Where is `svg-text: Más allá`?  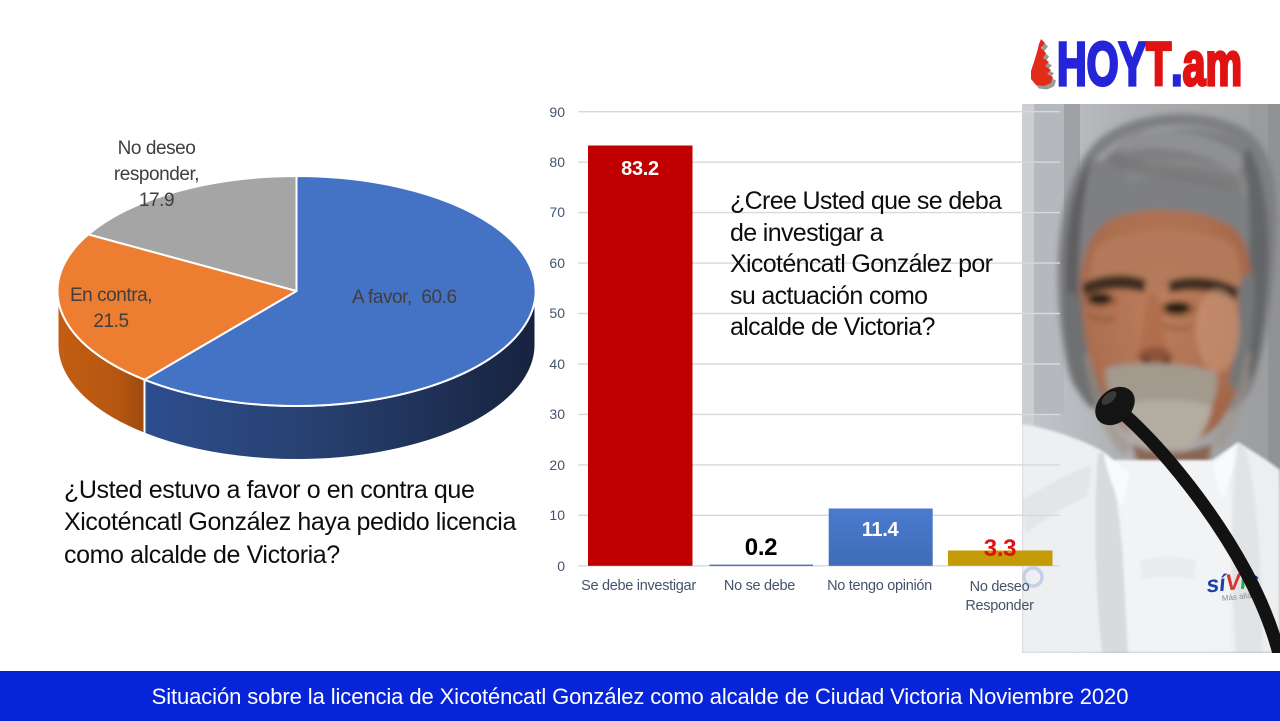 svg-text: Más allá is located at coordinates (1236, 597).